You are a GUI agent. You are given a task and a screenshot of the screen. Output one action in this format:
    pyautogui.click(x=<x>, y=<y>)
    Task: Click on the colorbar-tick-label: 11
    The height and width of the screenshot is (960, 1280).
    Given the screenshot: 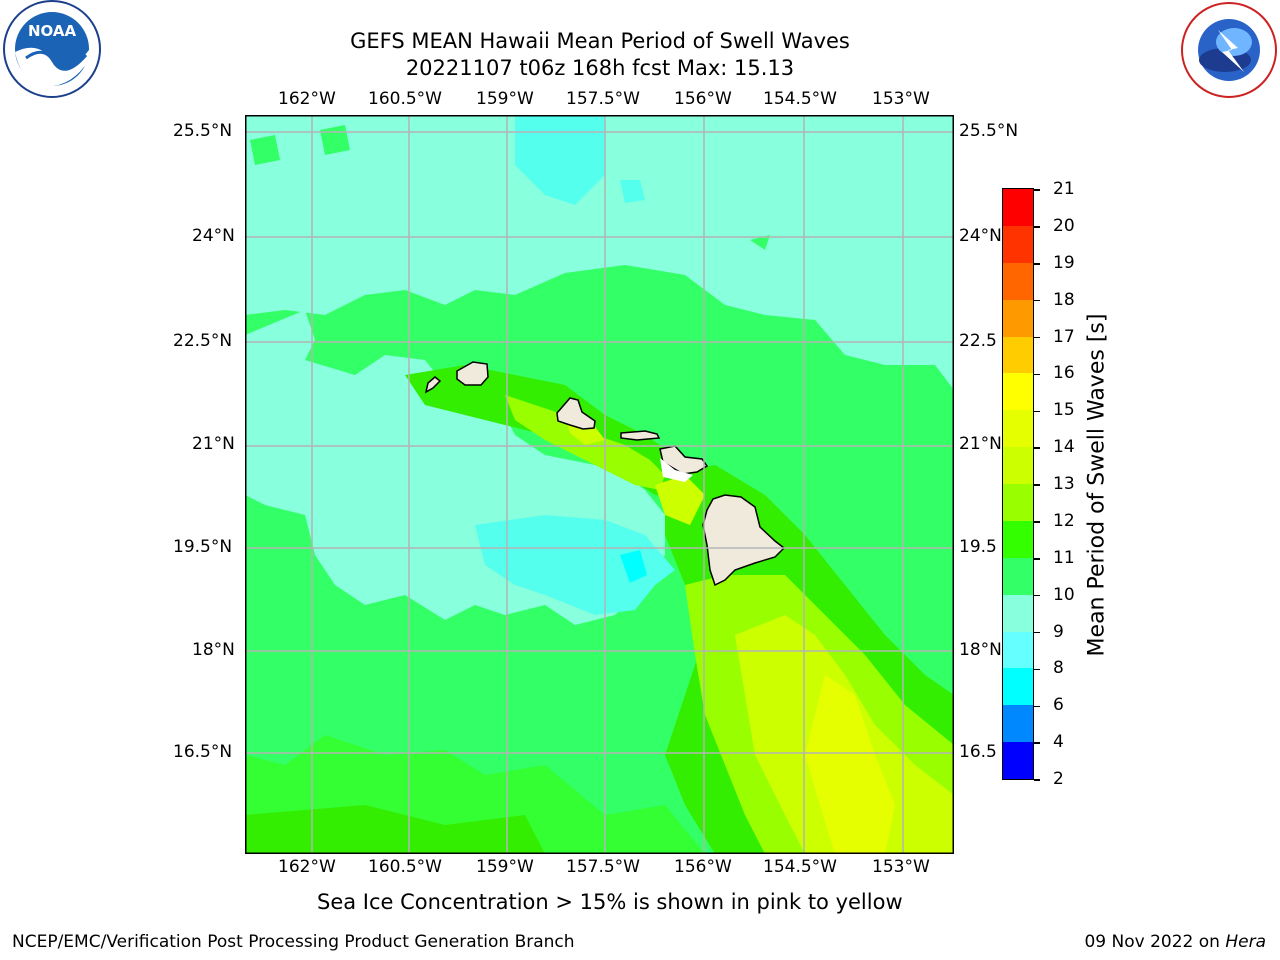 What is the action you would take?
    pyautogui.click(x=1064, y=557)
    